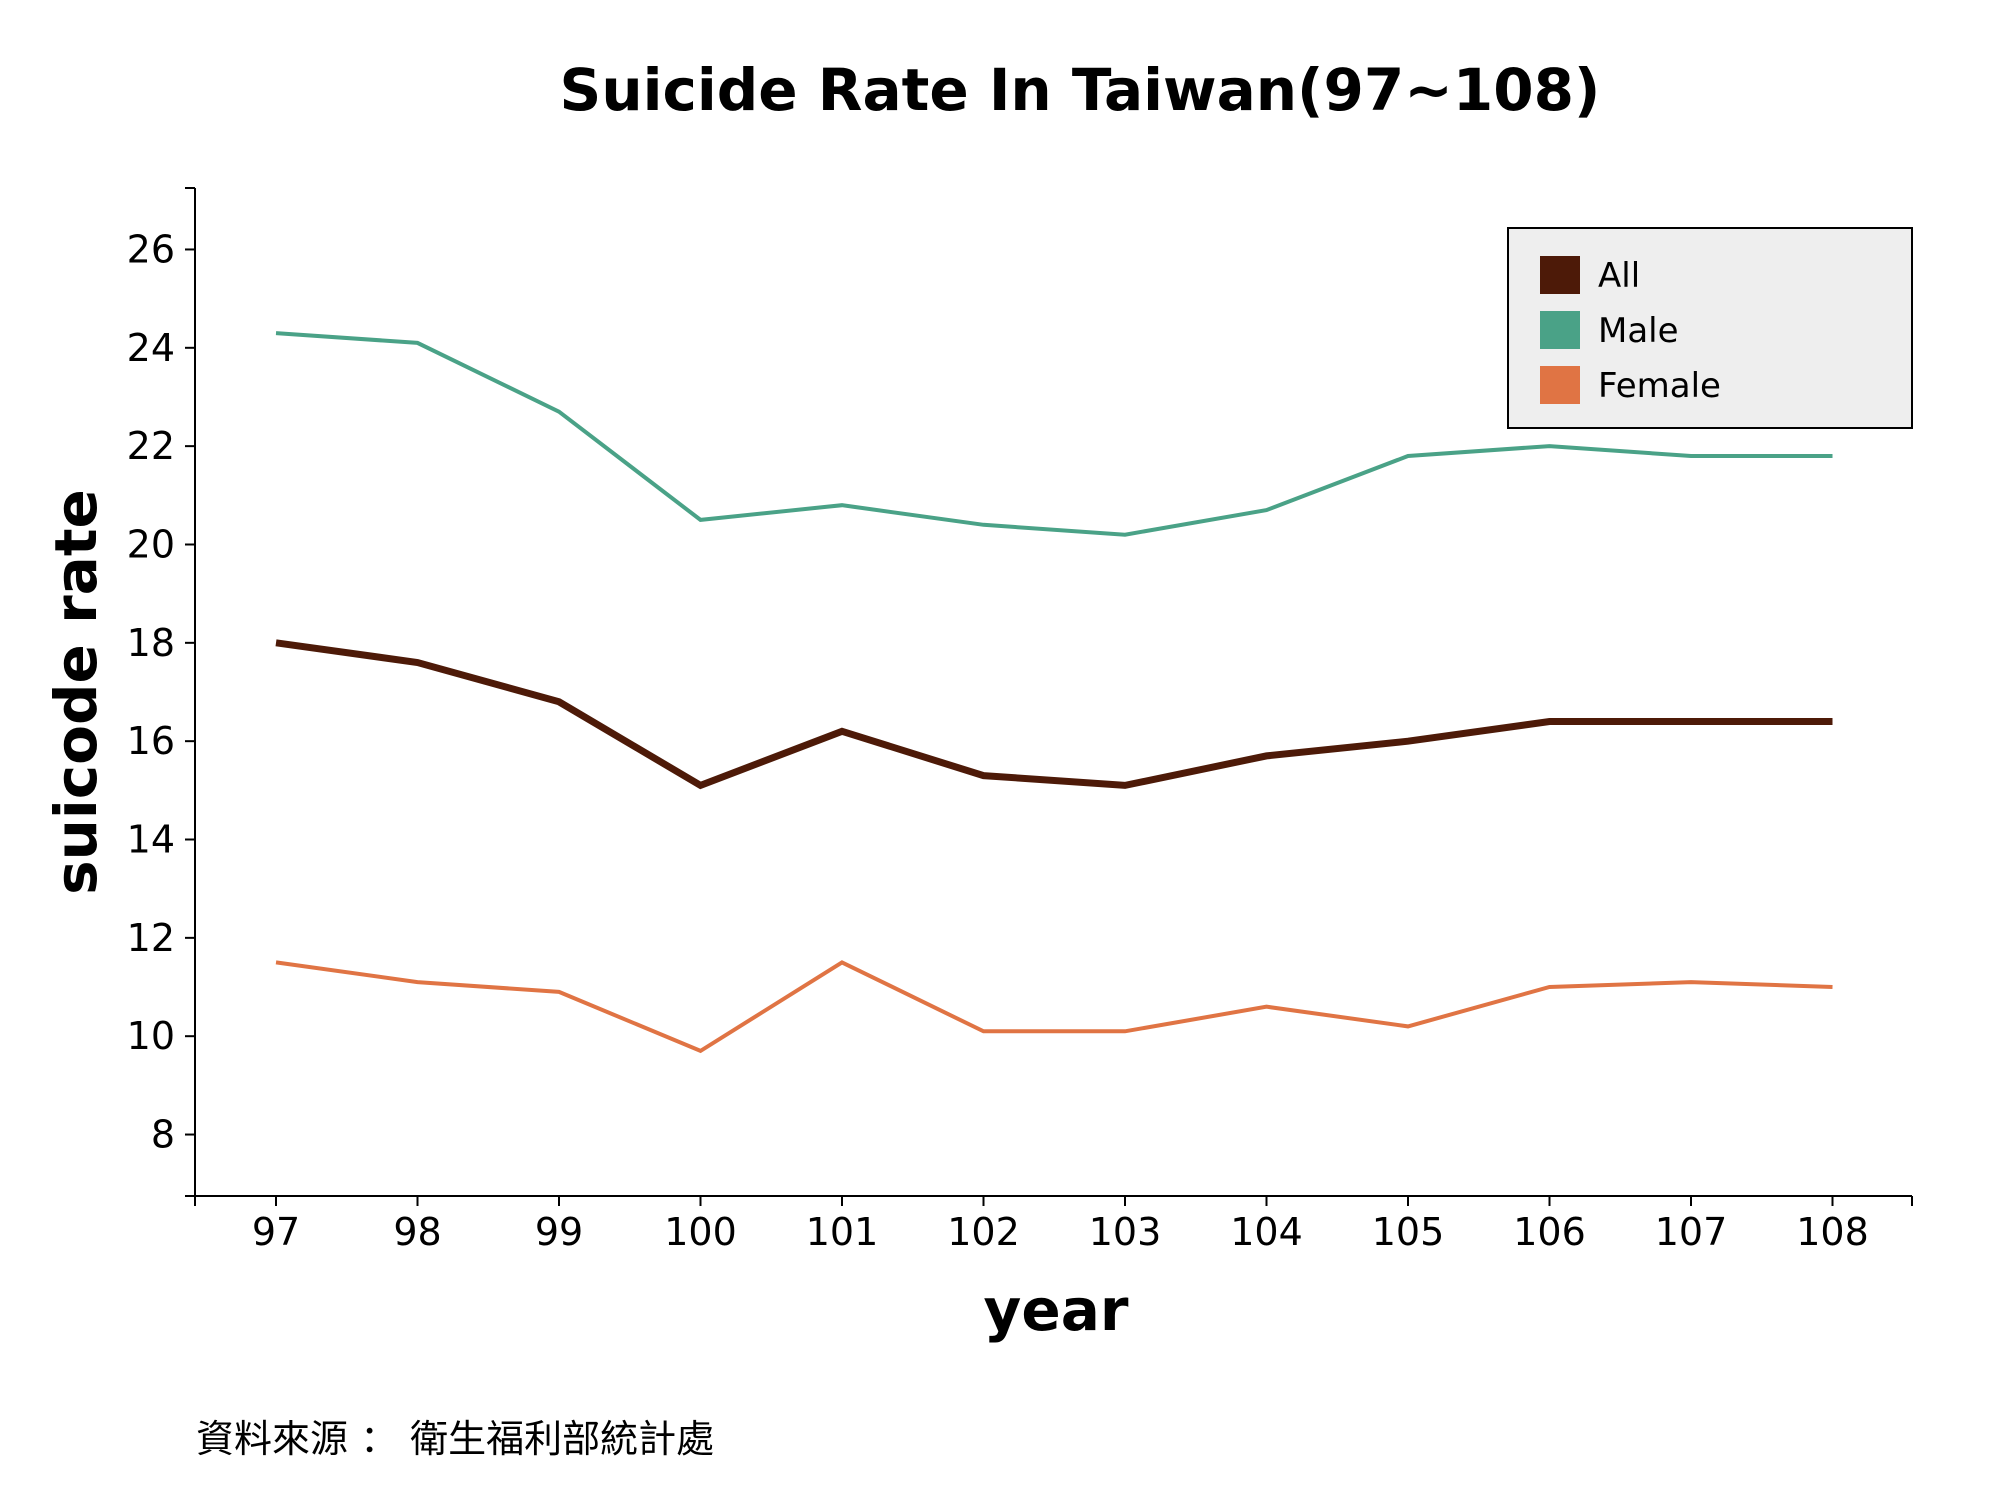  What do you see at coordinates (151, 544) in the screenshot?
I see `y-tick-label: 20` at bounding box center [151, 544].